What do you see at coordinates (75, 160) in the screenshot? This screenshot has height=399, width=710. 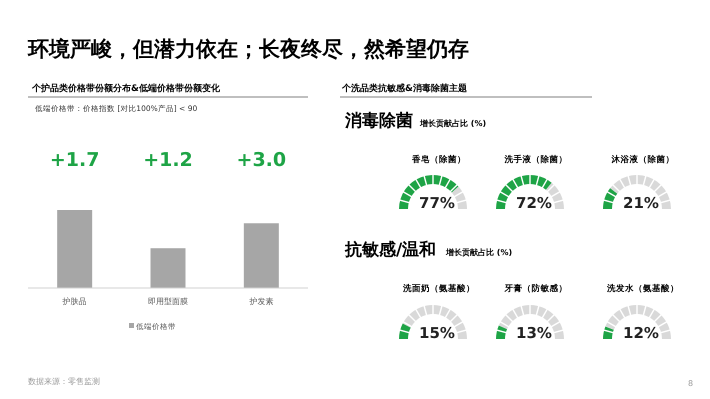 I see `text: +1.7` at bounding box center [75, 160].